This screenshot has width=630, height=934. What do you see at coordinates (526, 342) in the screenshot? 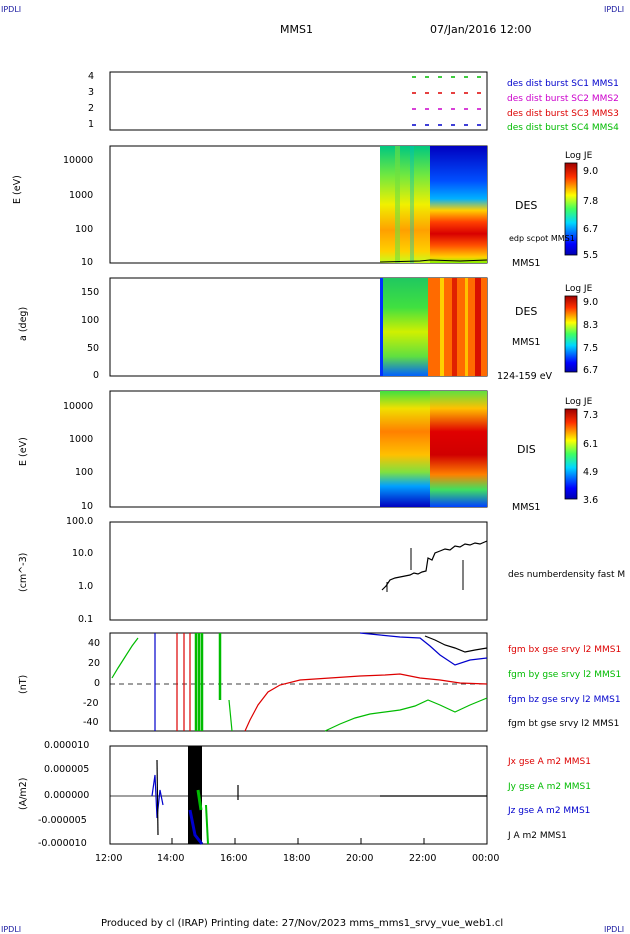
I see `des-pitch-sublabel: MMS1` at bounding box center [526, 342].